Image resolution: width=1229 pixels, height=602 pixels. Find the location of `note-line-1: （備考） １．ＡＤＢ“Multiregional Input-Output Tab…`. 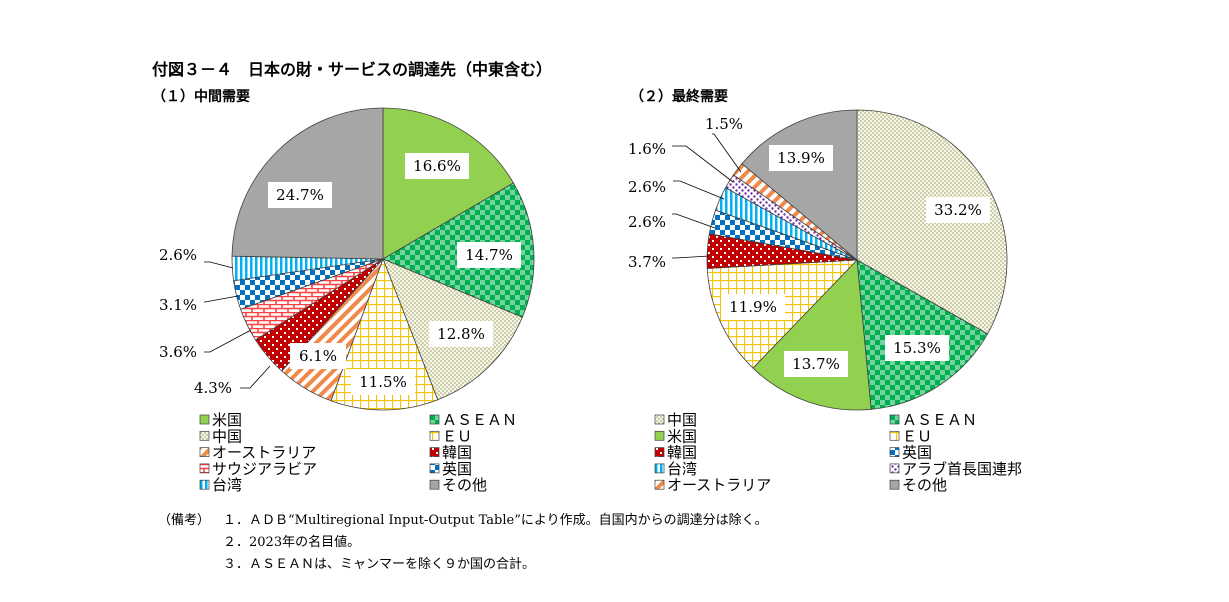

note-line-1: （備考） １．ＡＤＢ“Multiregional Input-Output Tab… is located at coordinates (463, 521).